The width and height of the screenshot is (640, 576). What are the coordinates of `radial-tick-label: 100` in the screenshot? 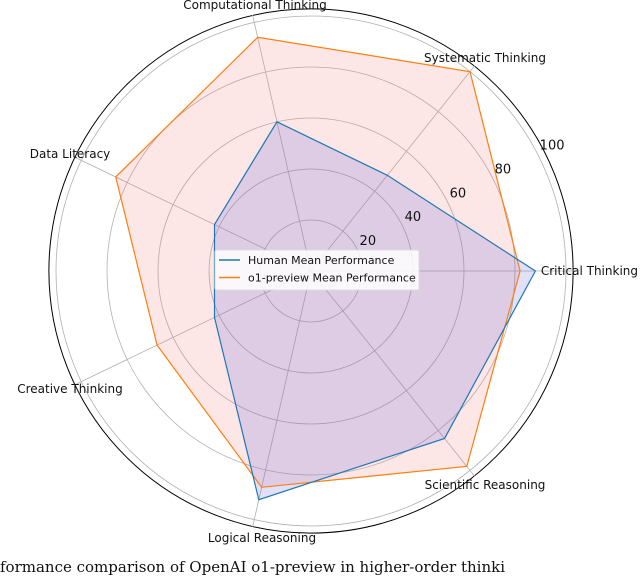 It's located at (552, 145).